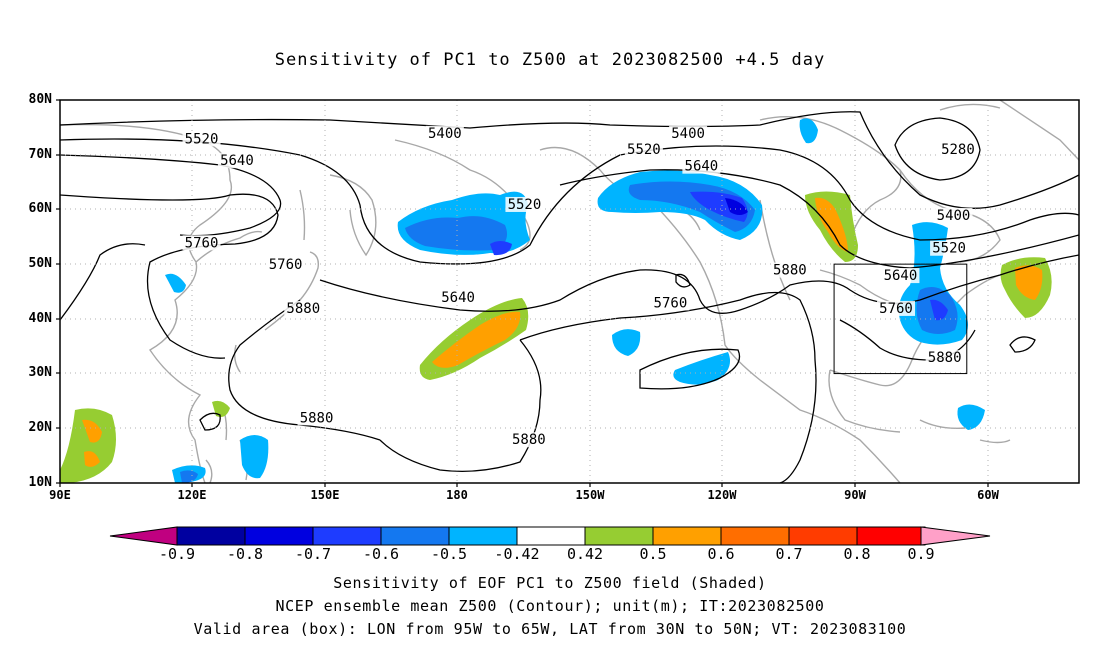 The width and height of the screenshot is (1100, 650). Describe the element at coordinates (40, 482) in the screenshot. I see `lat-label: 10N` at that location.